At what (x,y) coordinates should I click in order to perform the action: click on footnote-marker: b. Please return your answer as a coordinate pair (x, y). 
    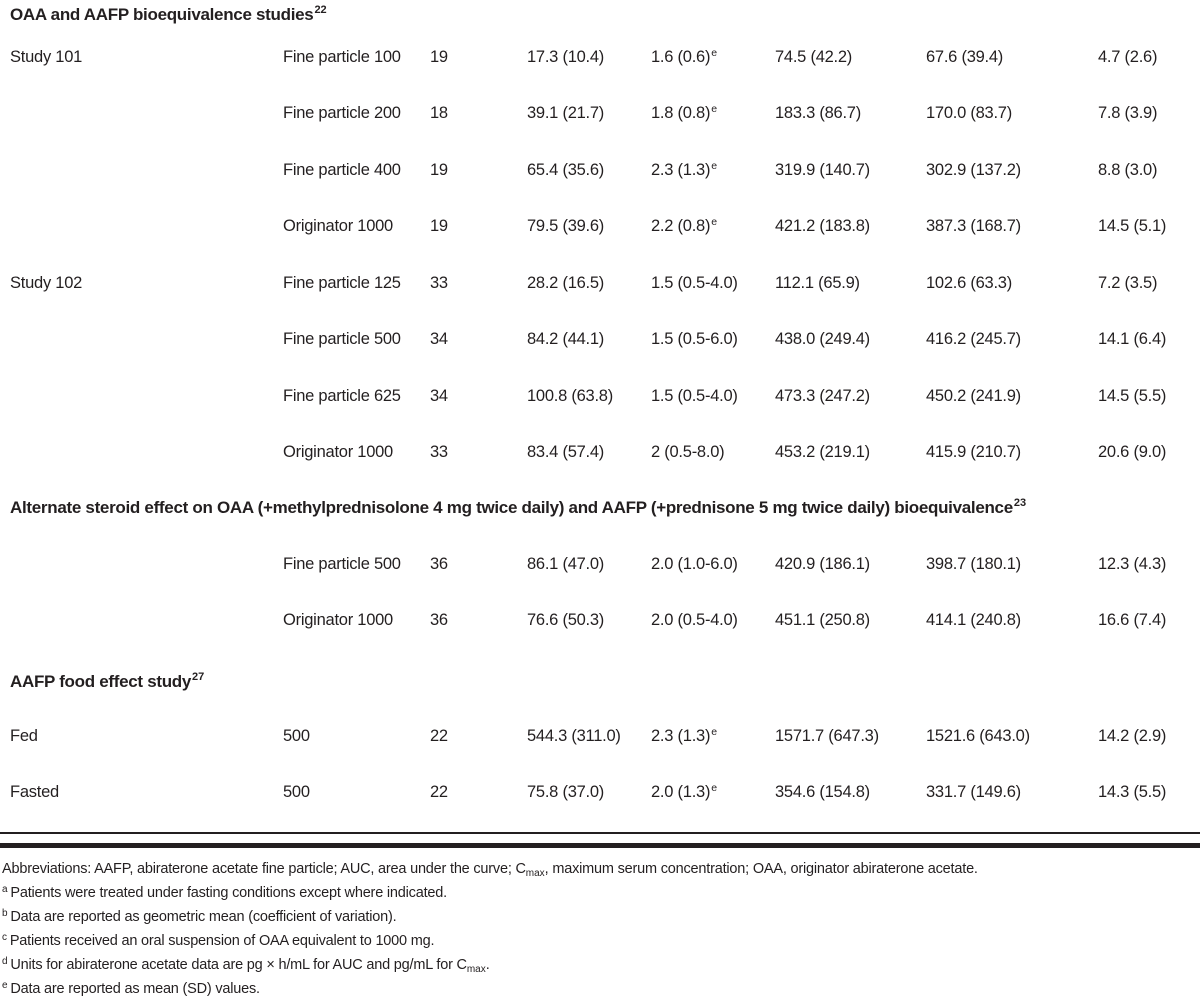
    Looking at the image, I should click on (5, 913).